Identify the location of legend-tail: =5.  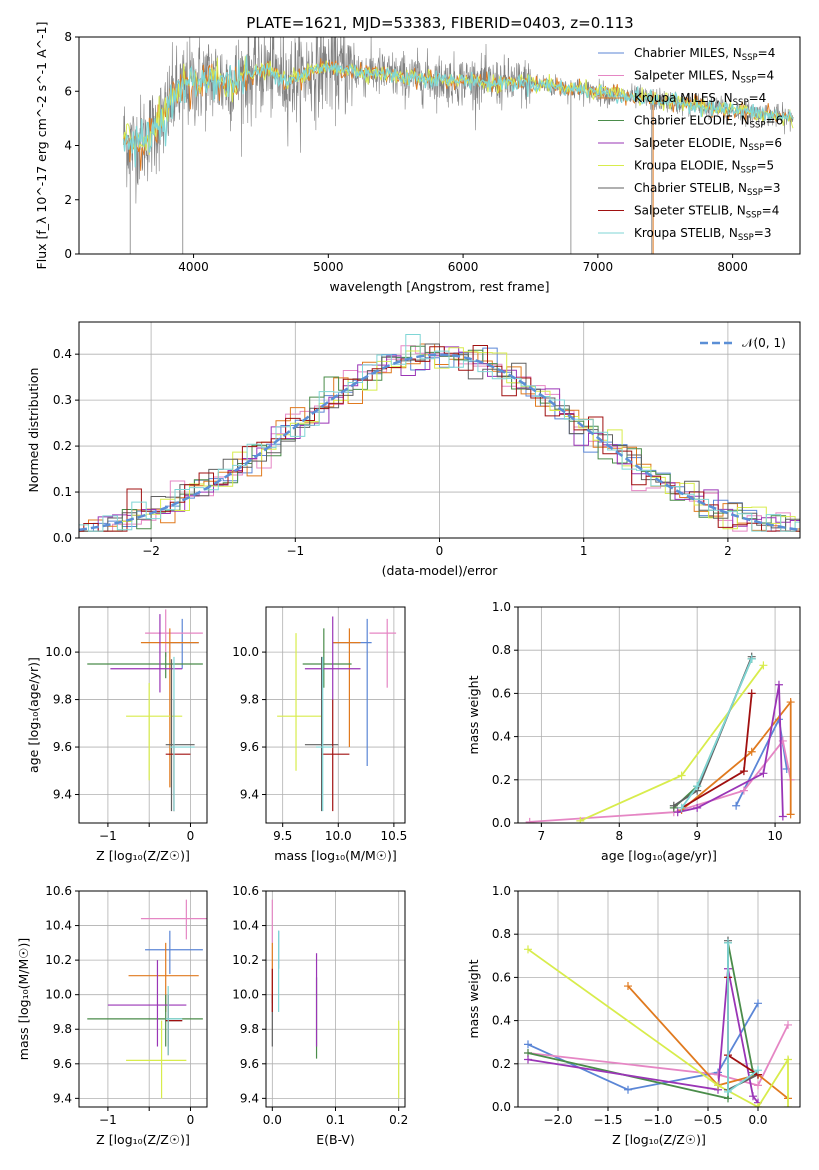
(765, 166).